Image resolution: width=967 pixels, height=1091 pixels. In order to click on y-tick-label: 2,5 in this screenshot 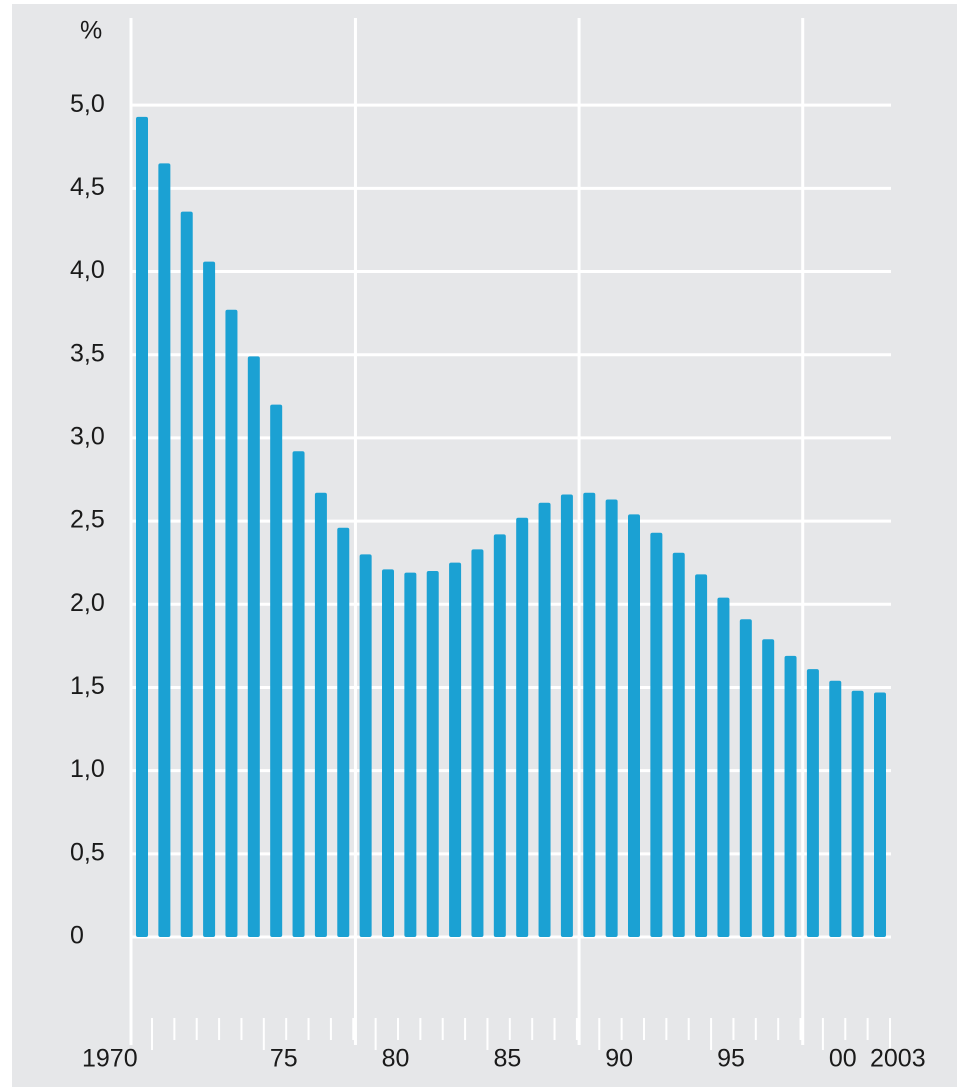, I will do `click(87, 520)`.